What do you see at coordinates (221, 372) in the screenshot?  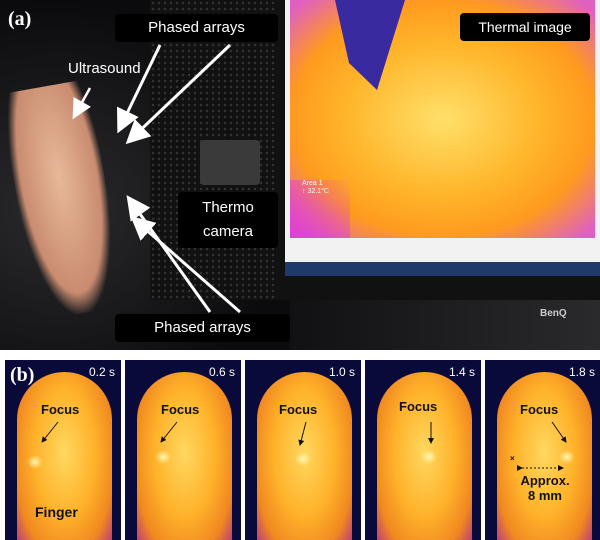 I see `frame-time: 0.6 s` at bounding box center [221, 372].